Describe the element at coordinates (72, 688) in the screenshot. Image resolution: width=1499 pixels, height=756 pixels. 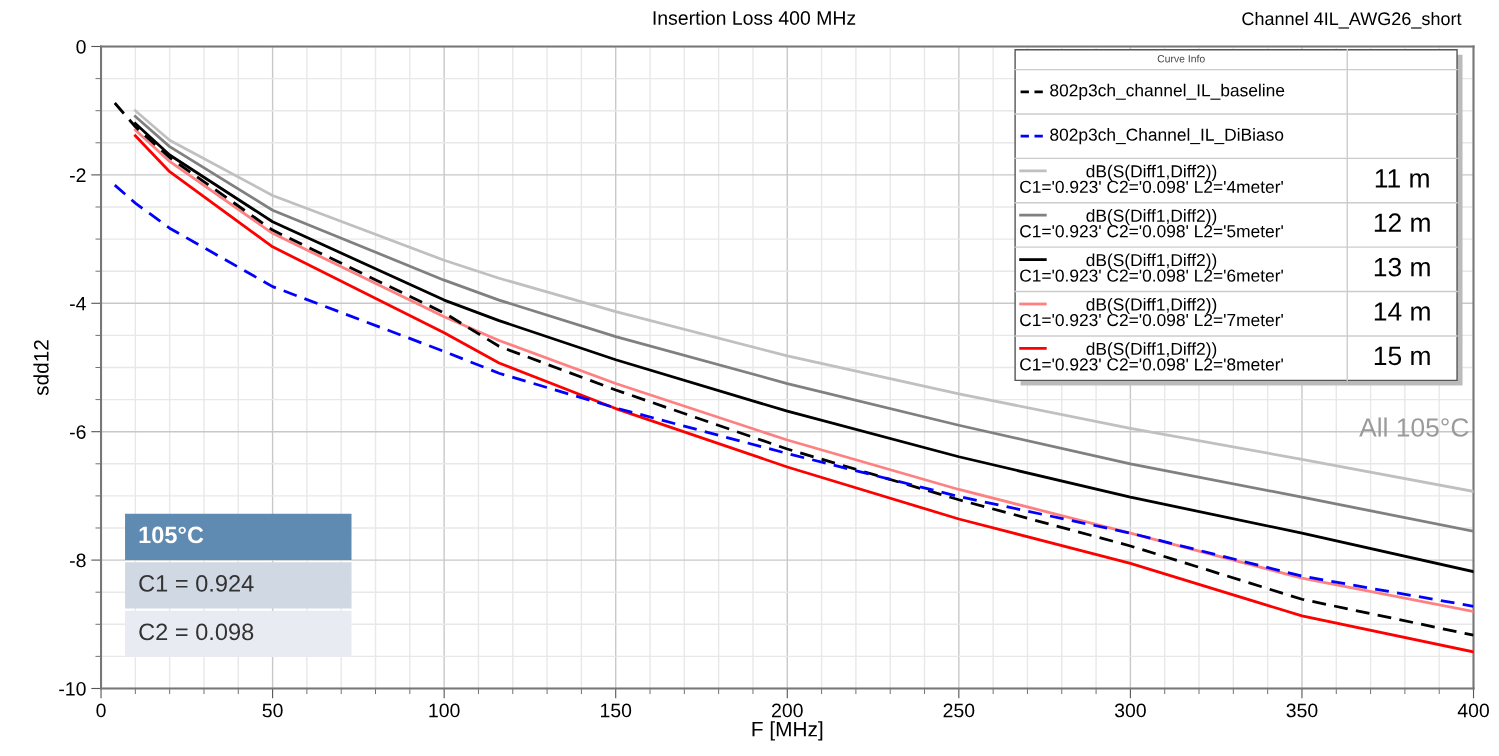
I see `y-tick-label: -10` at that location.